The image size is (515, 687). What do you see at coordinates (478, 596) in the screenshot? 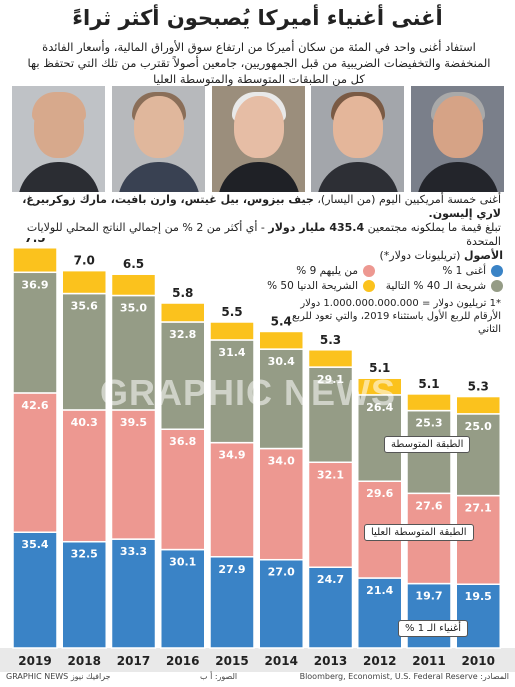
I see `bar-value-2010-s0: 19.5` at bounding box center [478, 596].